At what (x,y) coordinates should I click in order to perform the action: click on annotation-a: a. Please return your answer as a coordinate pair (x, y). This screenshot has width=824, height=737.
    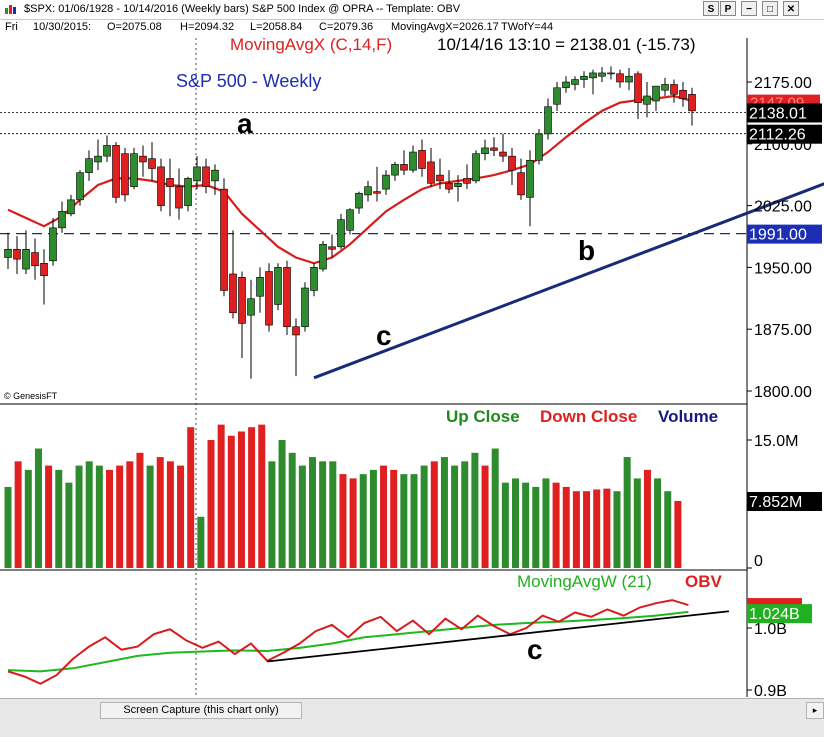
    Looking at the image, I should click on (245, 123).